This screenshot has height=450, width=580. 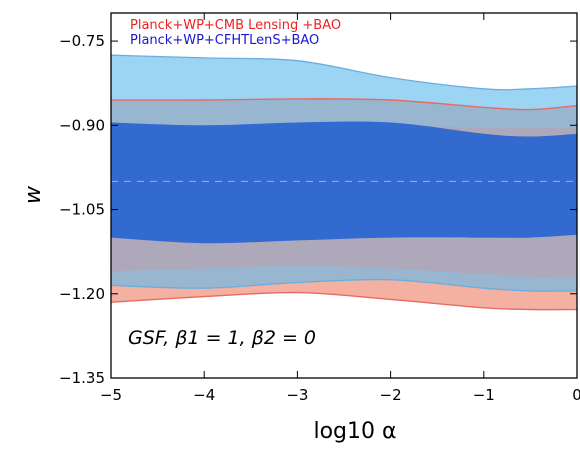 What do you see at coordinates (224, 40) in the screenshot?
I see `legend-entry-planck-cfhtlens: Planck+WP+CFHTLenS+BAO` at bounding box center [224, 40].